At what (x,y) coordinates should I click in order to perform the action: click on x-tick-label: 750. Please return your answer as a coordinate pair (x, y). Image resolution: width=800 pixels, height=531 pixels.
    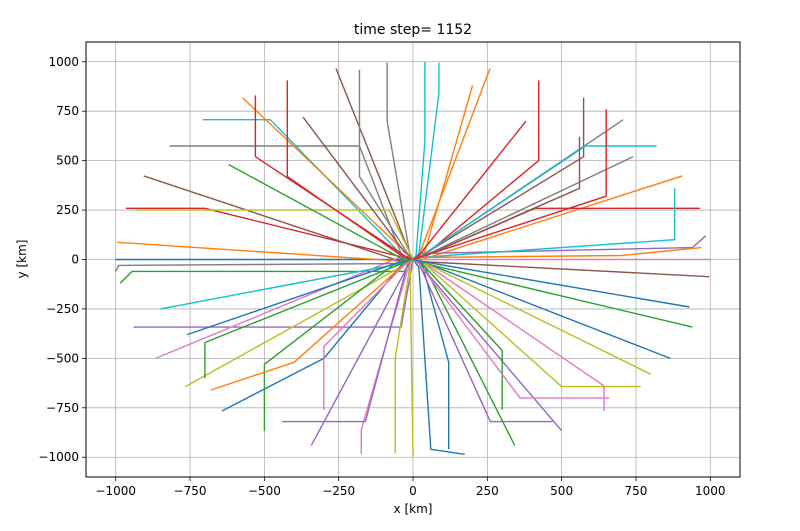
    Looking at the image, I should click on (636, 491).